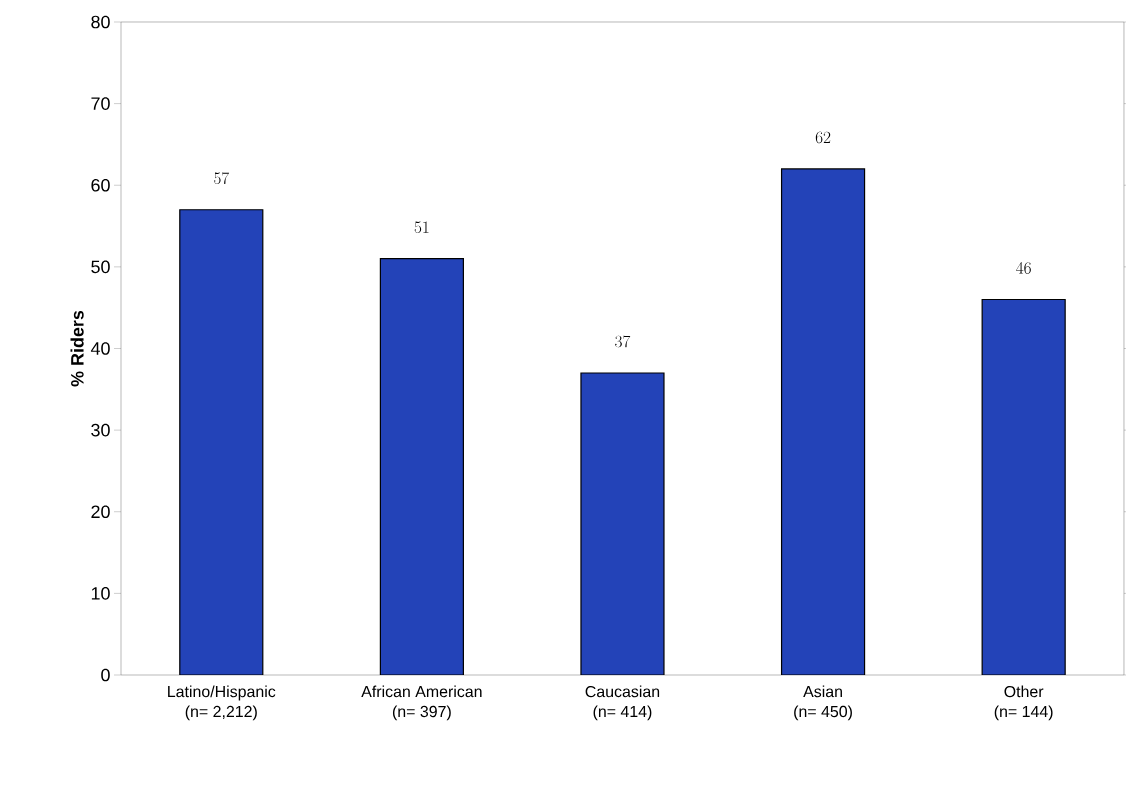  Describe the element at coordinates (105, 675) in the screenshot. I see `y-tick-label: 0` at that location.